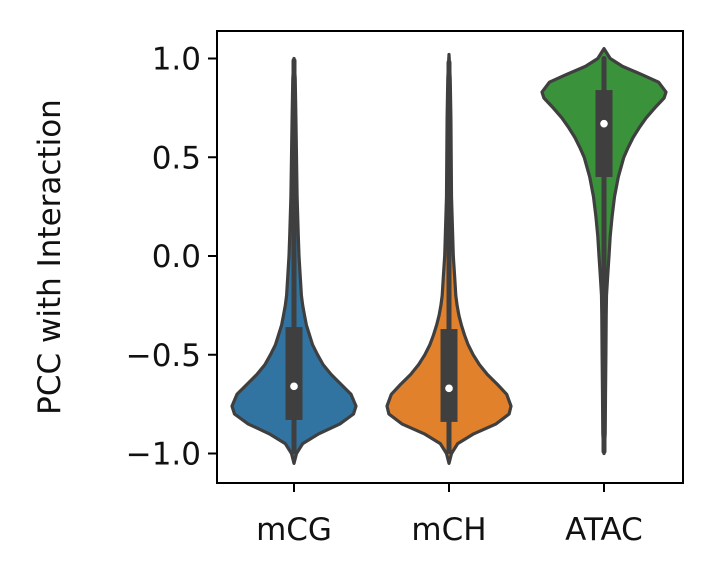 Image resolution: width=711 pixels, height=582 pixels. What do you see at coordinates (604, 133) in the screenshot?
I see `iqr-box-atac` at bounding box center [604, 133].